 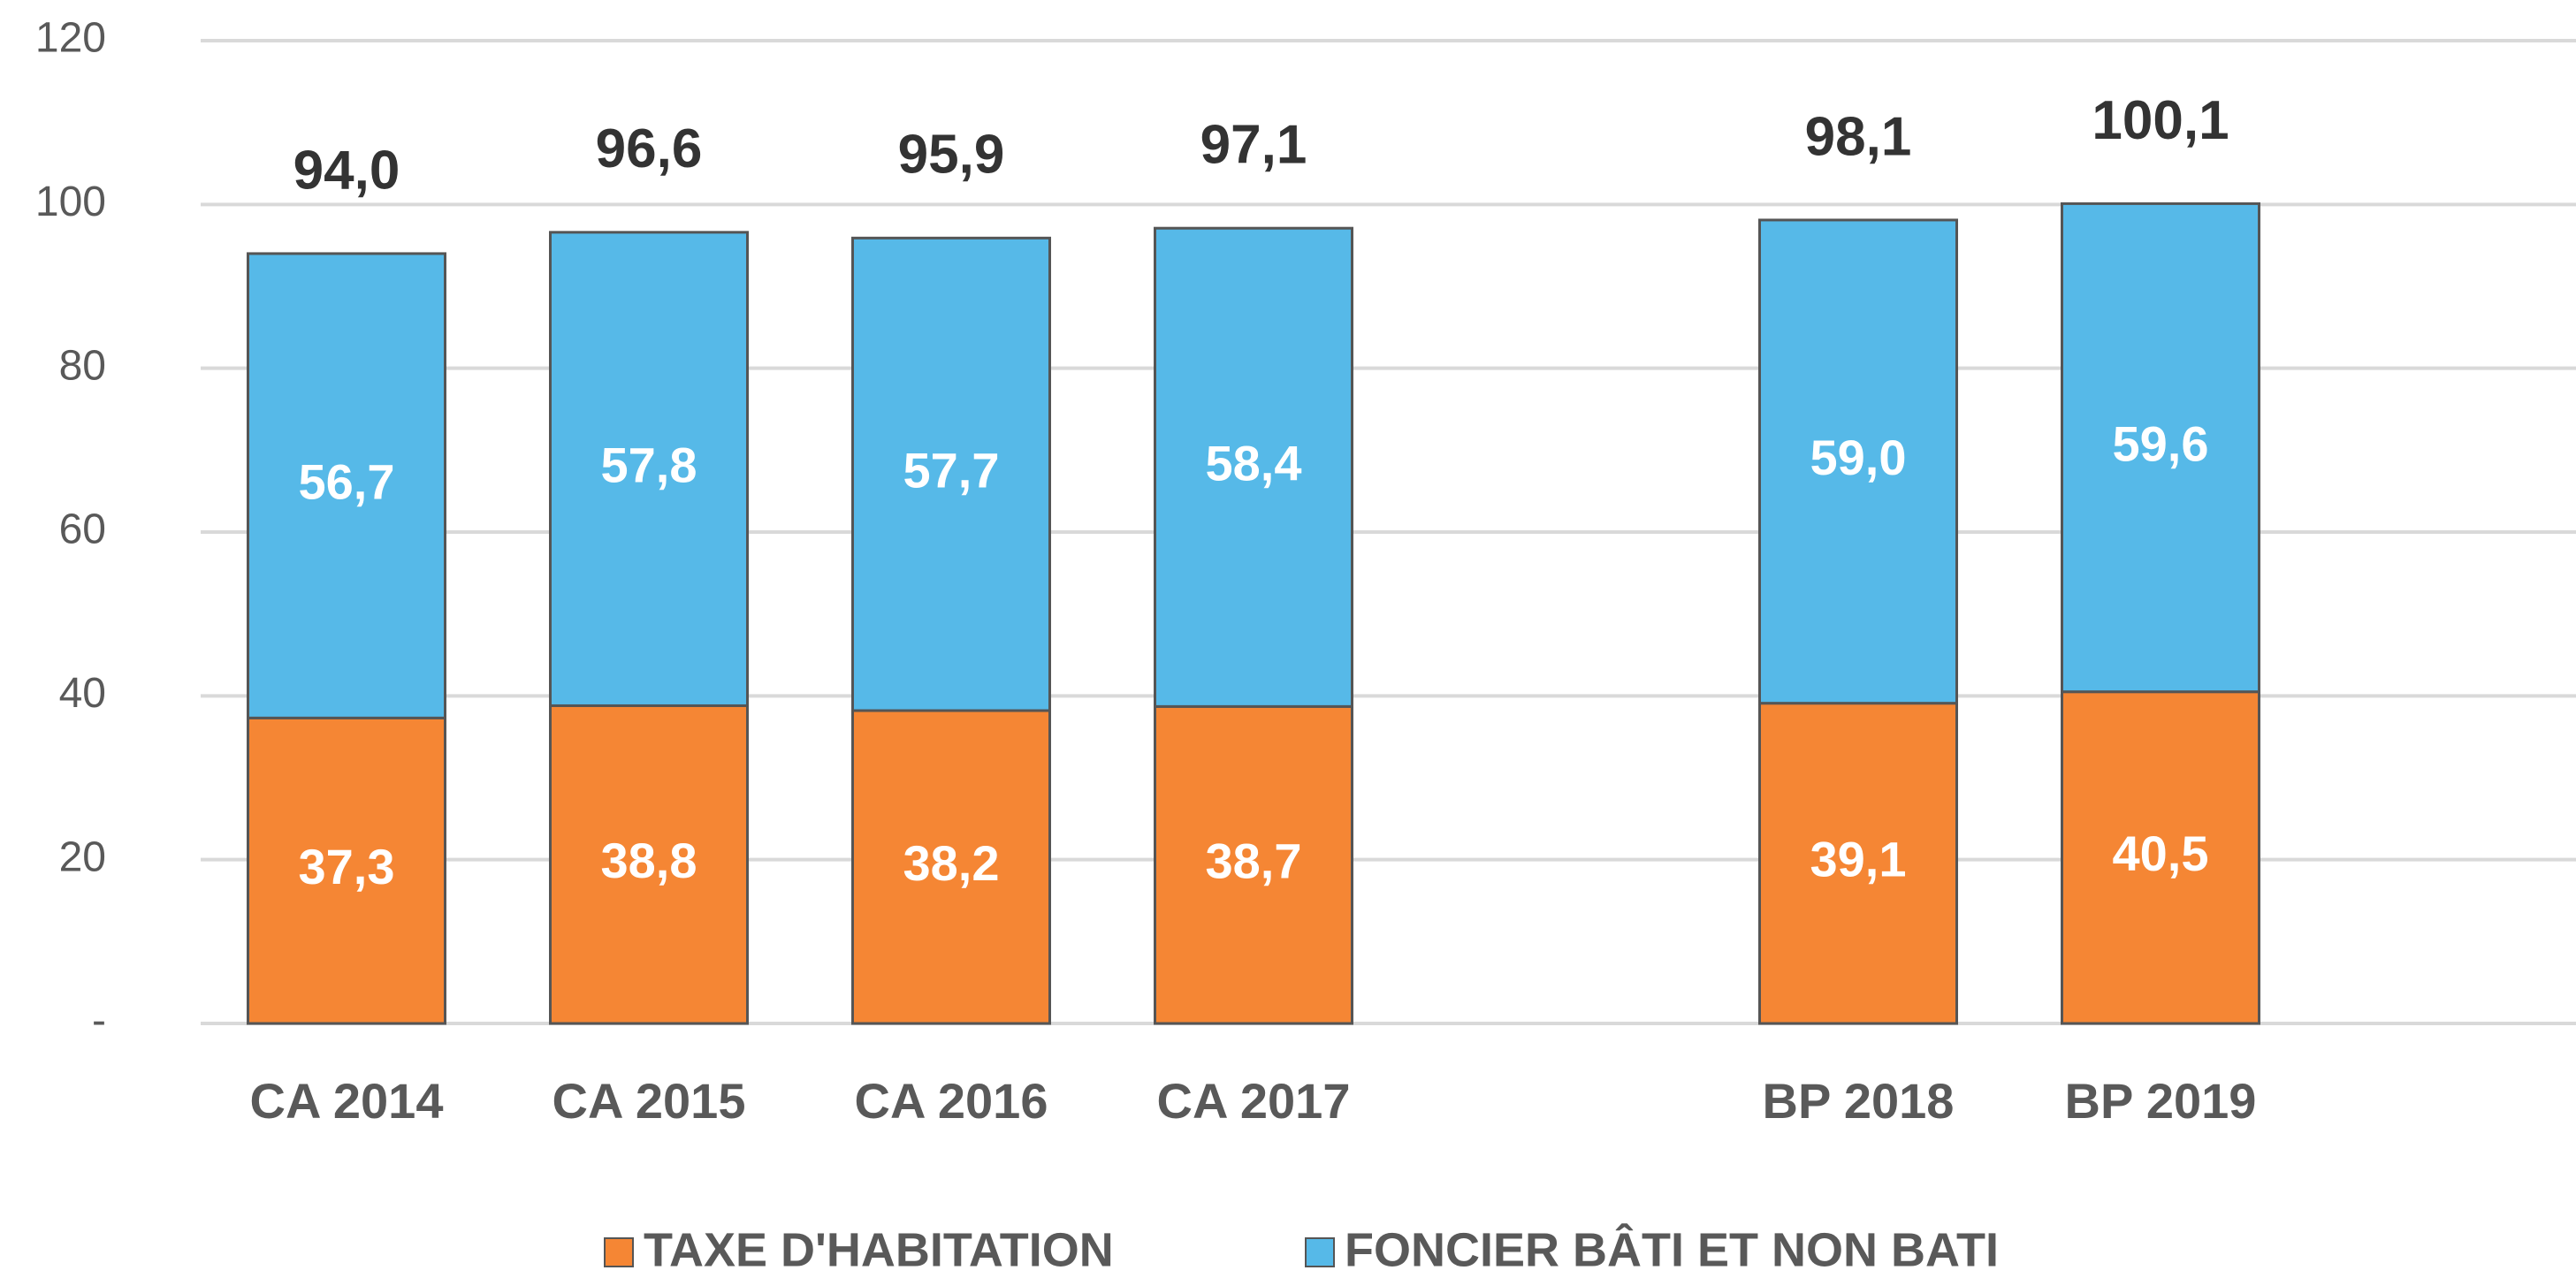 I want to click on y-tick-label: 40, so click(x=82, y=693).